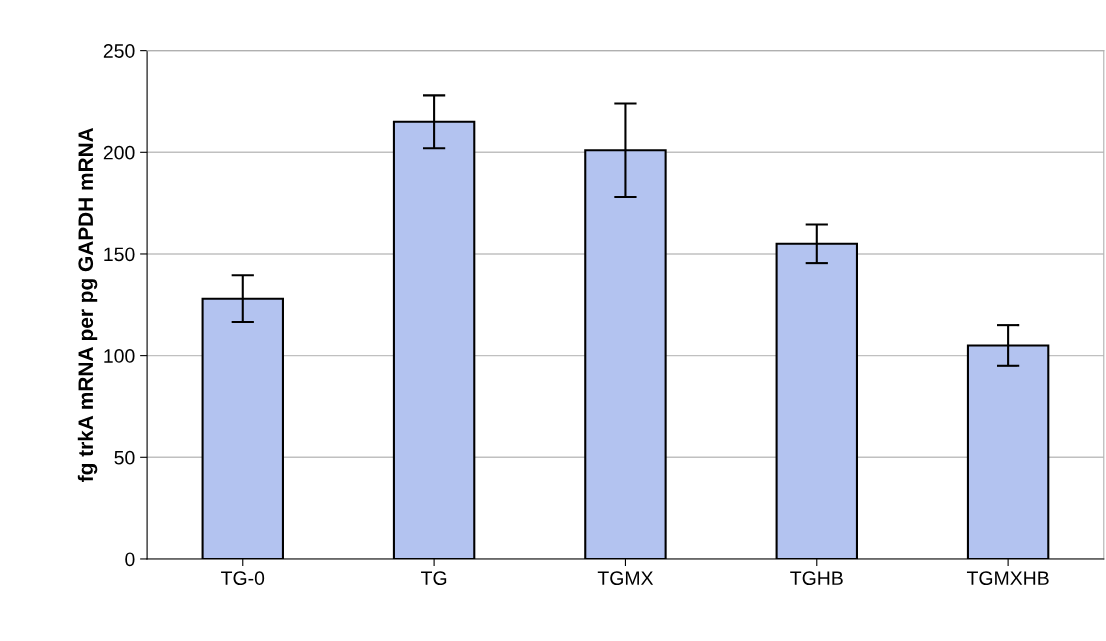 The width and height of the screenshot is (1106, 641). Describe the element at coordinates (816, 578) in the screenshot. I see `x-tick-label: TGHB` at that location.